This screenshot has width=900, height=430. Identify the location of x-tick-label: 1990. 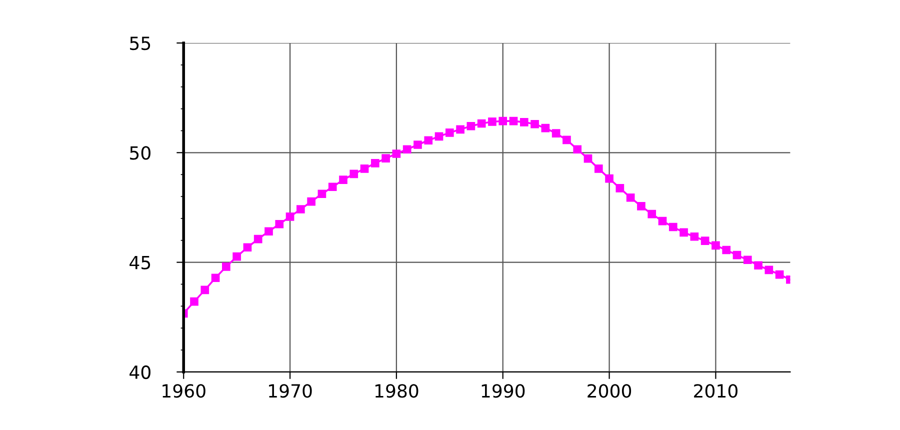
(503, 391).